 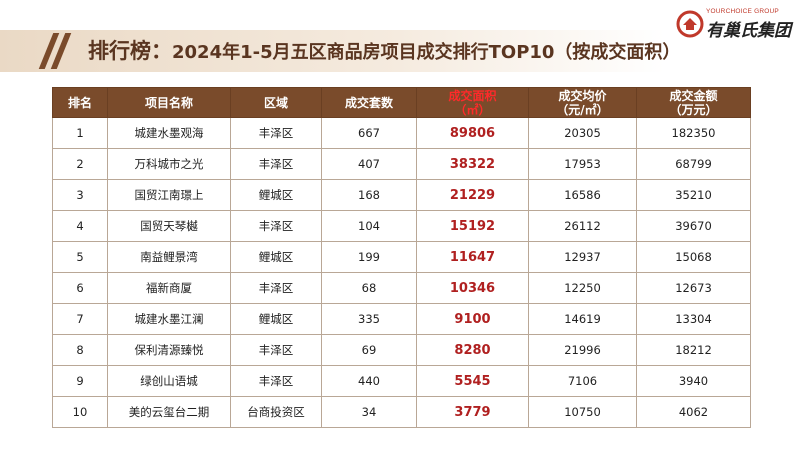 I want to click on page-title: 排行榜：2024年1-5月五区商品房项目成交排行TOP10（按成交面积）, so click(x=384, y=51).